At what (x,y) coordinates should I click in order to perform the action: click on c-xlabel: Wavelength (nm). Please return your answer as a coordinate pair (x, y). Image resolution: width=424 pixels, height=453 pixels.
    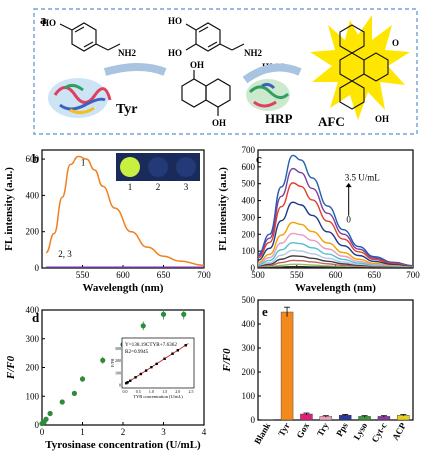
    Looking at the image, I should click on (335, 288).